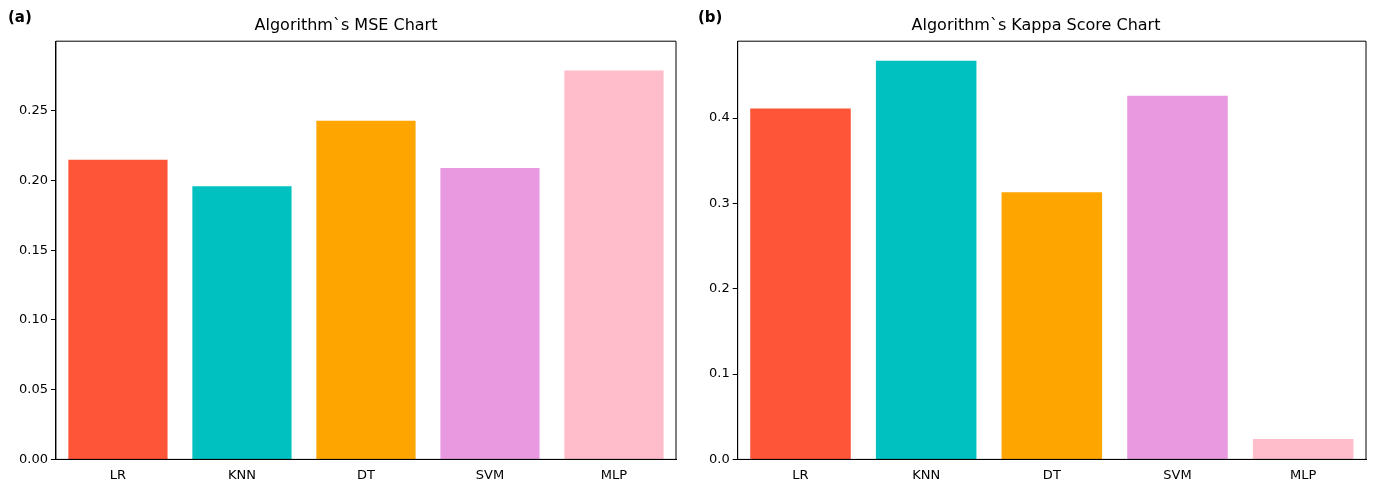 Image resolution: width=1388 pixels, height=497 pixels. I want to click on chart-title: Algorithm`s Kappa Score Chart, so click(1036, 24).